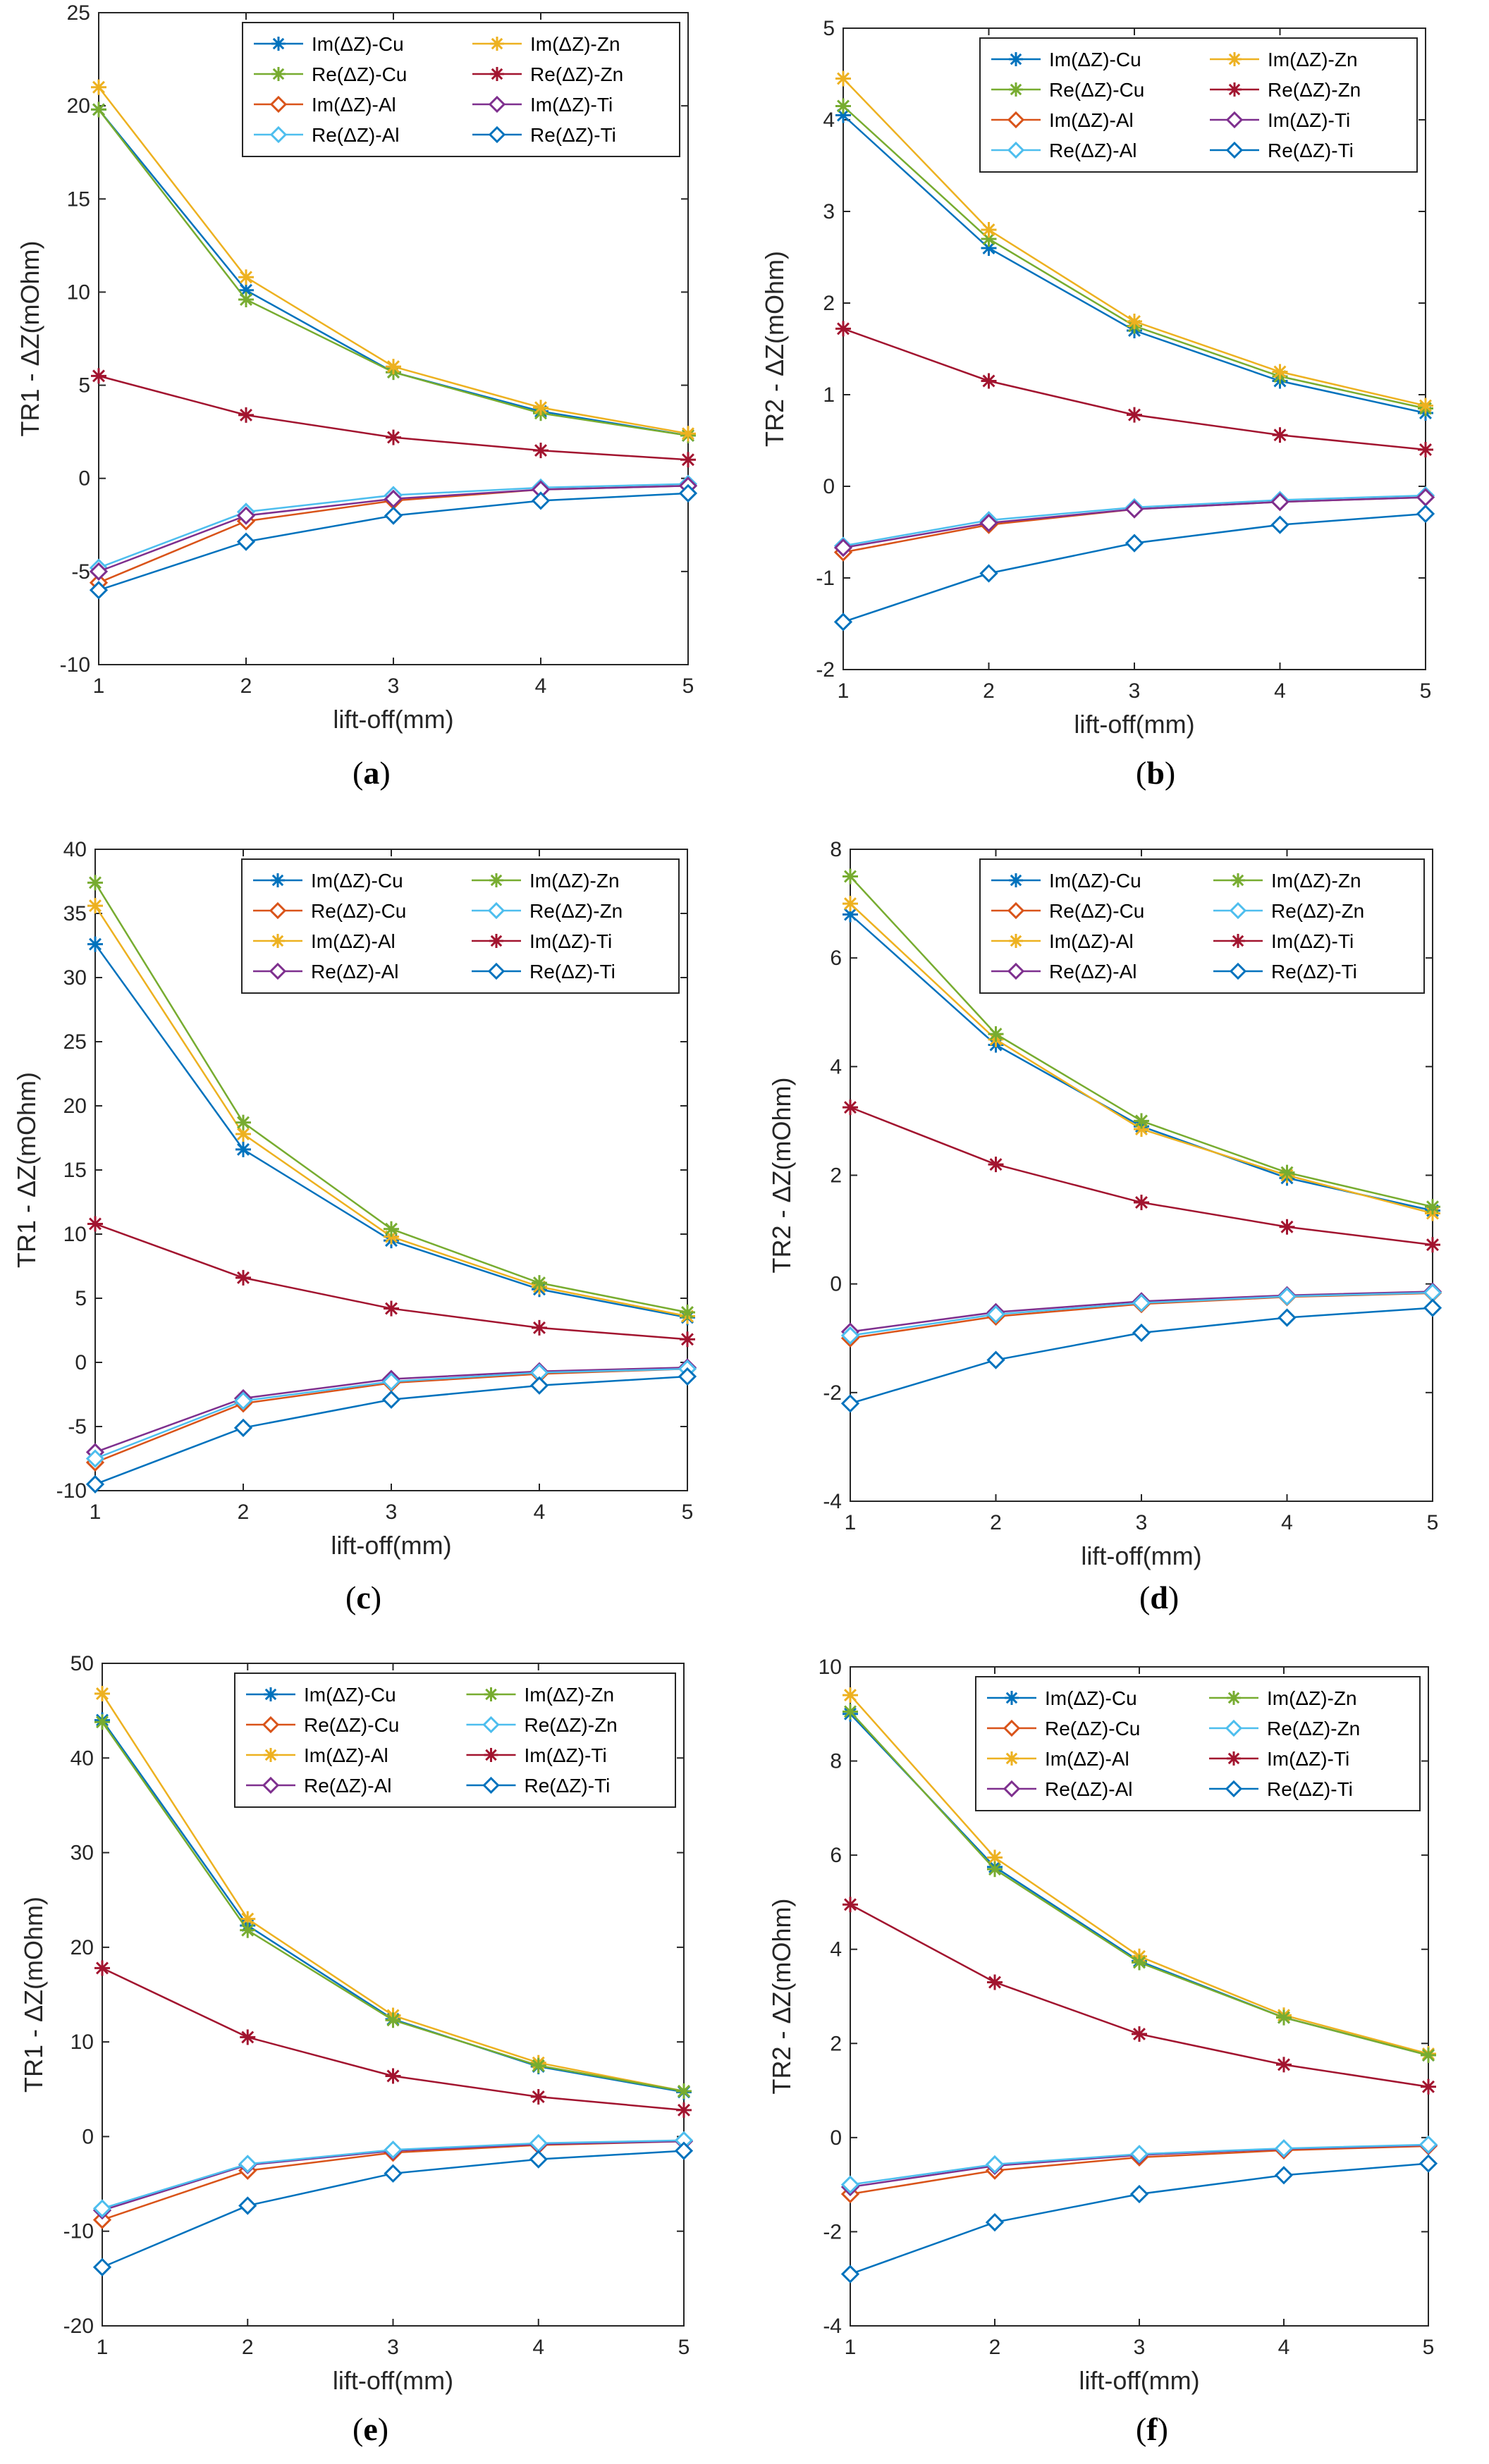 Image resolution: width=1489 pixels, height=2464 pixels. I want to click on data-point-s4-p0, so click(850, 1712).